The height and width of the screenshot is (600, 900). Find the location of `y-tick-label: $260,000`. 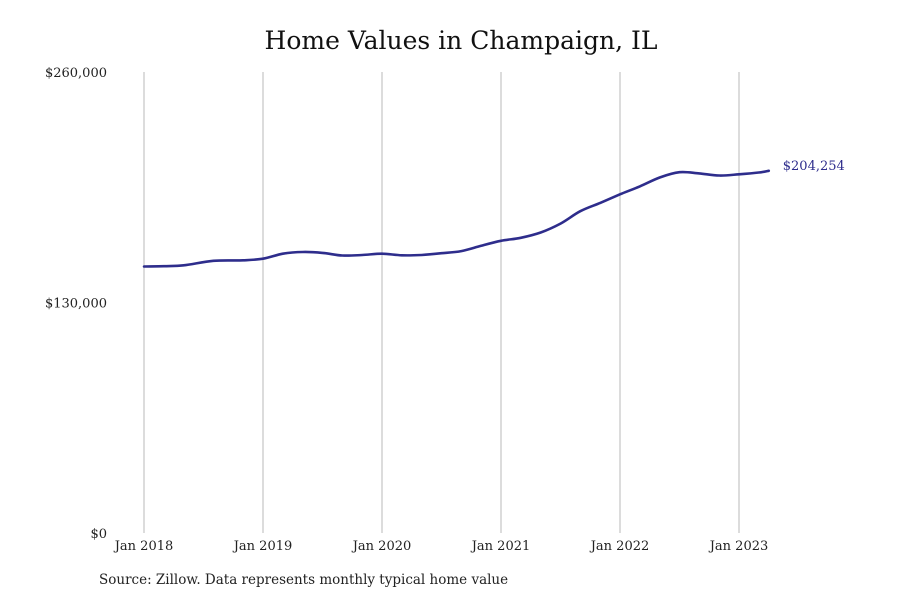

y-tick-label: $260,000 is located at coordinates (76, 73).